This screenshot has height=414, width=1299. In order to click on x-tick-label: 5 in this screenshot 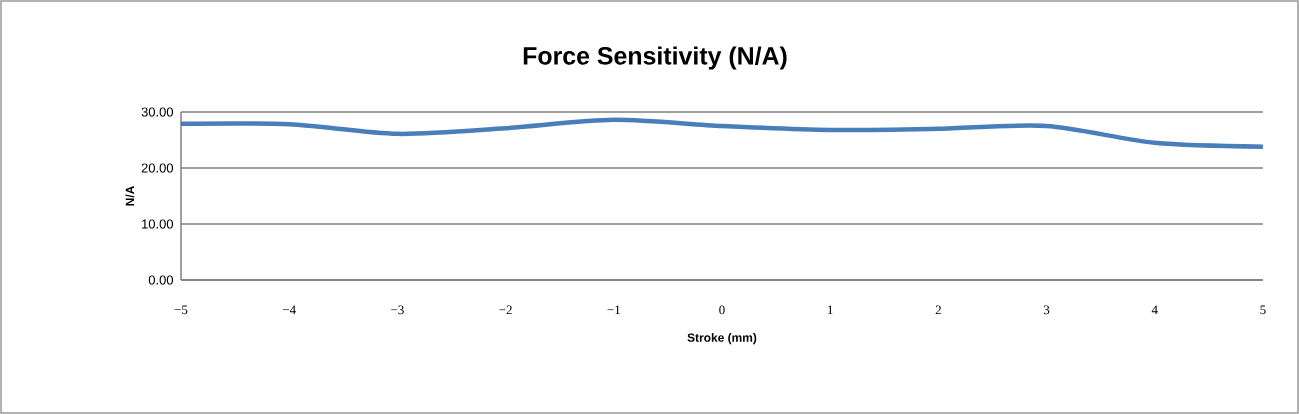, I will do `click(1263, 310)`.